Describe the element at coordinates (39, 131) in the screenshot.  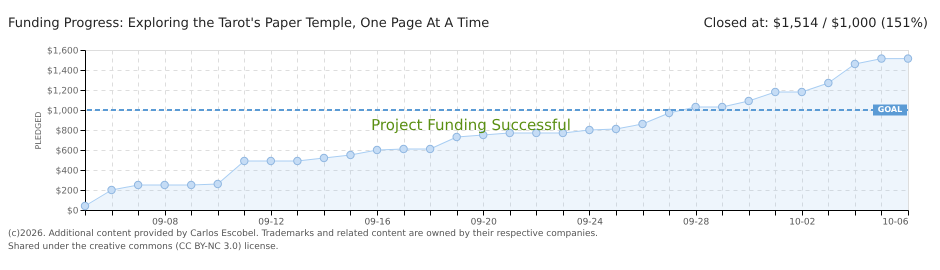
I see `y-axis-title: PLEDGED` at that location.